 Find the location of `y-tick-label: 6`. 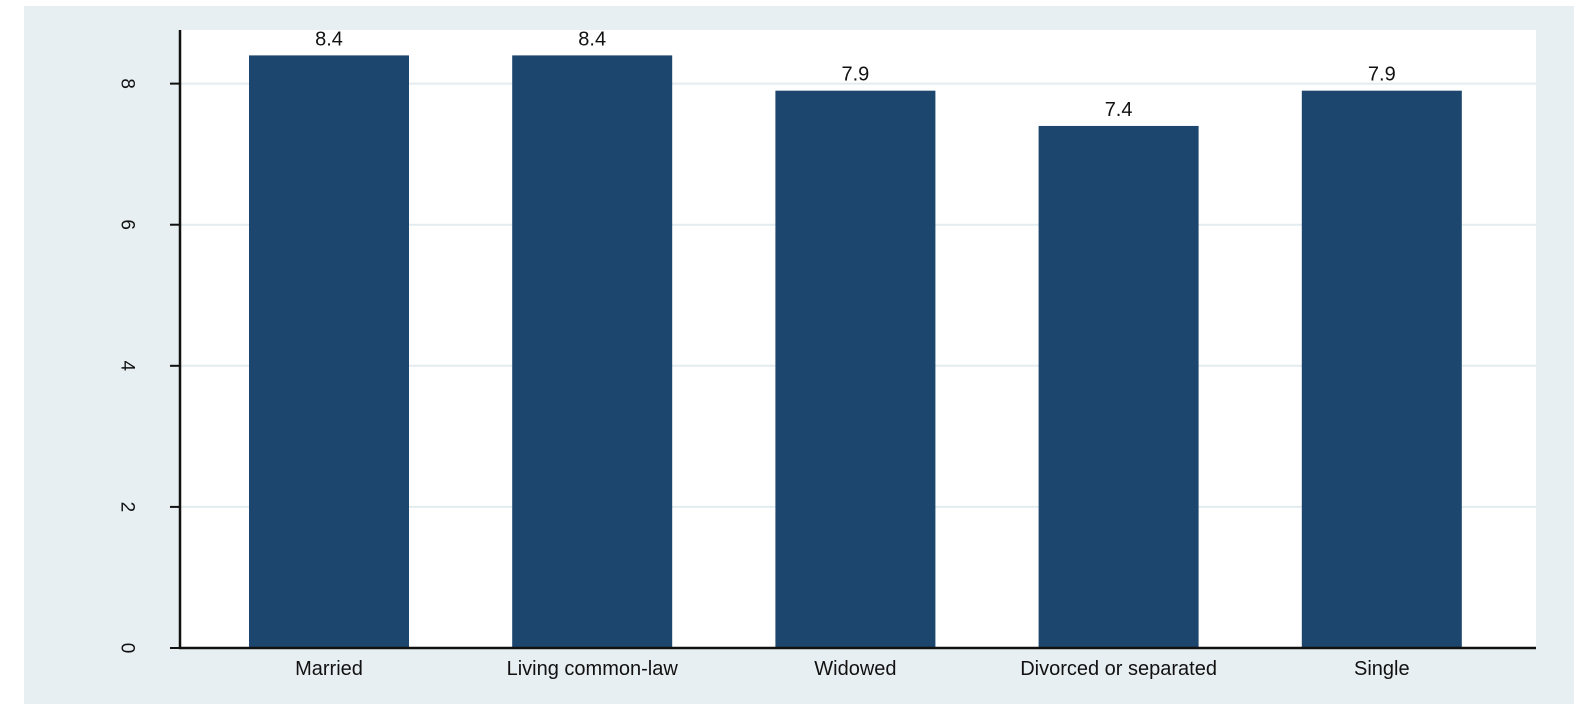

y-tick-label: 6 is located at coordinates (126, 224).